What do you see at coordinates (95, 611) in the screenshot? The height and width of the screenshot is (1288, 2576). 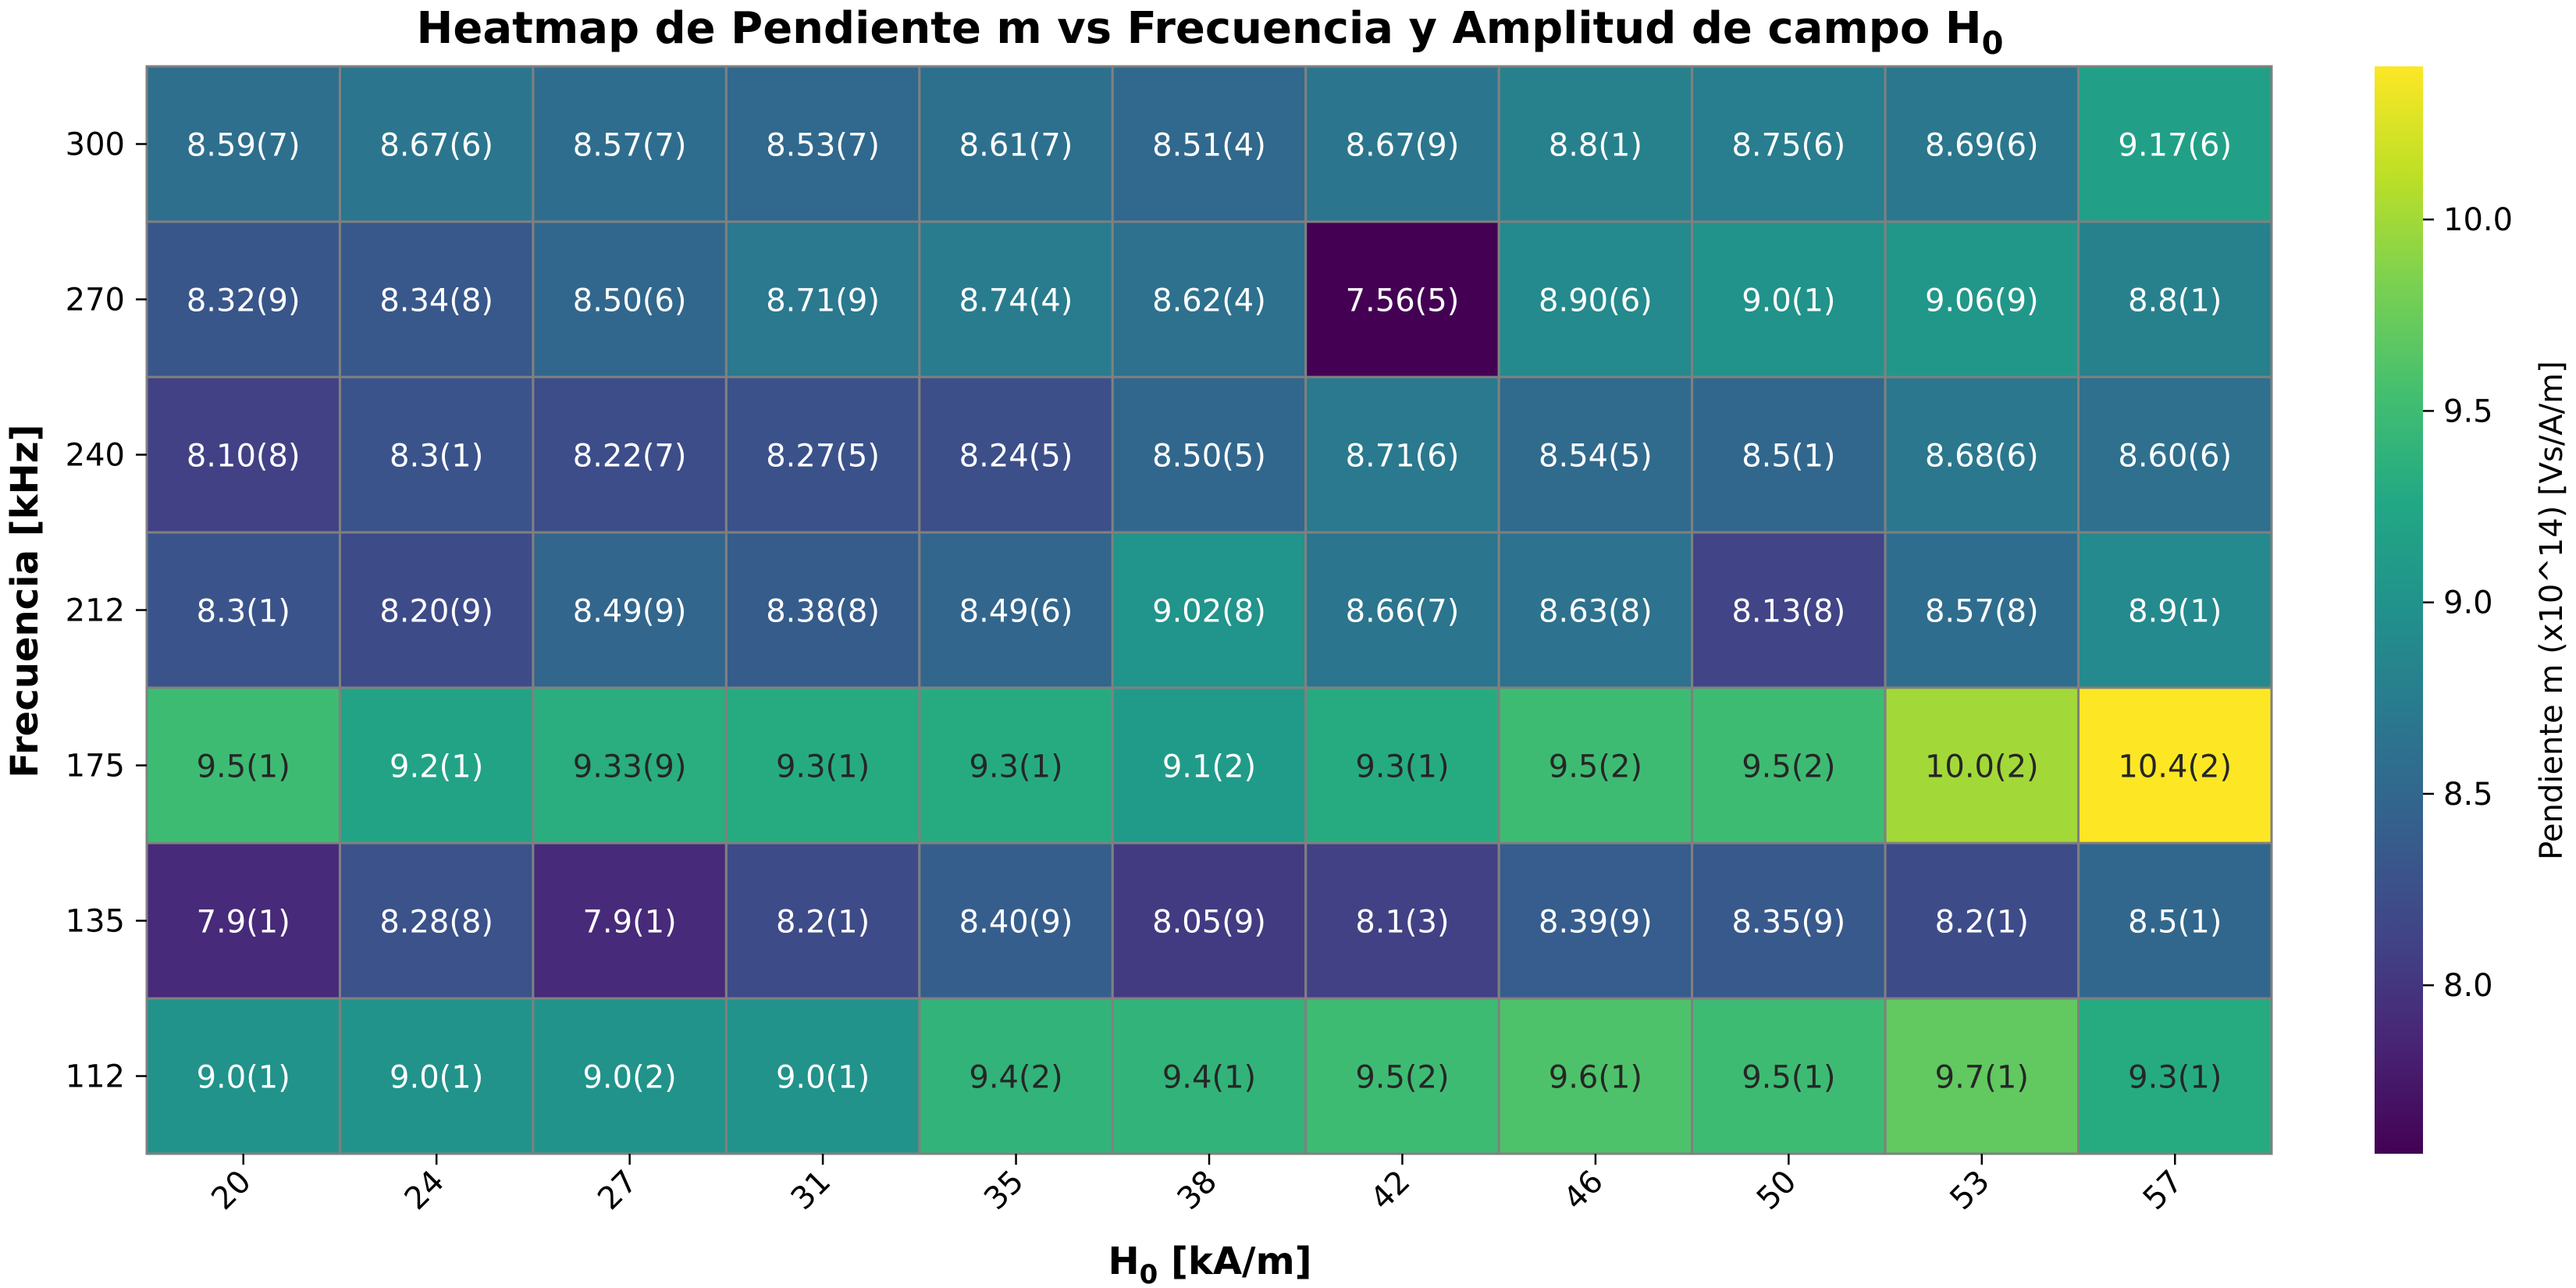 I see `y-tick-label: 212` at bounding box center [95, 611].